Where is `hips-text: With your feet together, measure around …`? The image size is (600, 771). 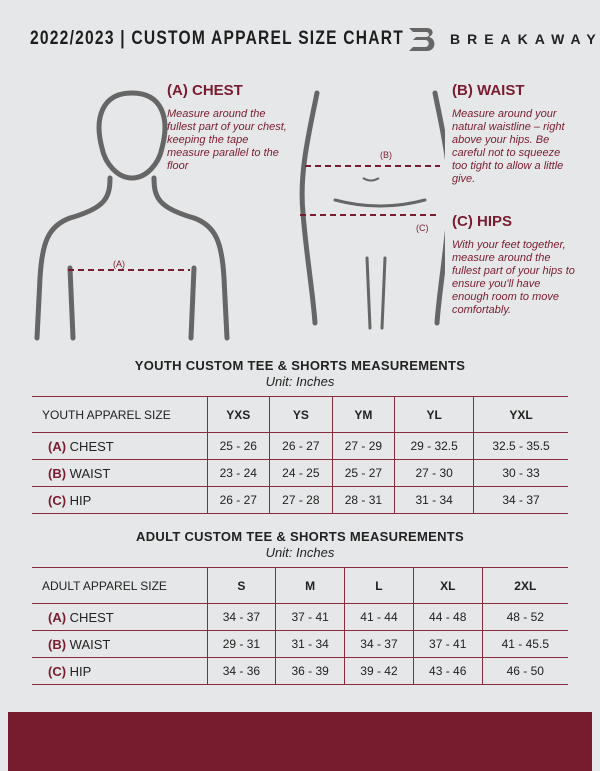
hips-text: With your feet together, measure around … is located at coordinates (513, 277).